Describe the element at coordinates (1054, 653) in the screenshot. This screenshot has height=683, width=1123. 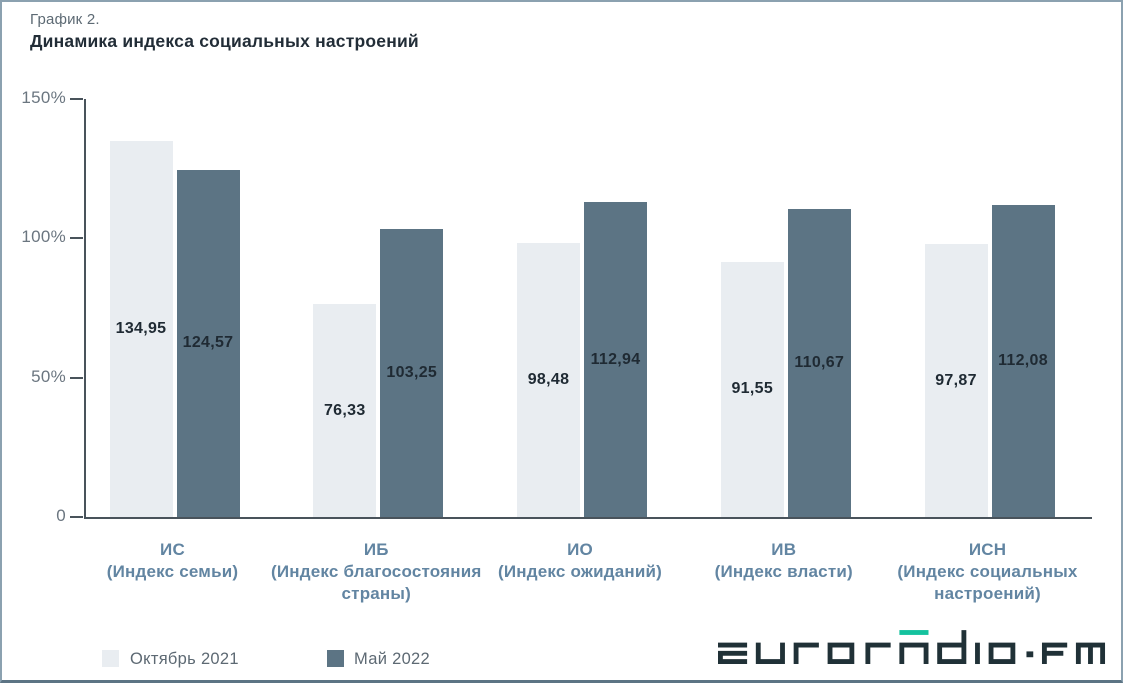
I see `logo-letter-f` at that location.